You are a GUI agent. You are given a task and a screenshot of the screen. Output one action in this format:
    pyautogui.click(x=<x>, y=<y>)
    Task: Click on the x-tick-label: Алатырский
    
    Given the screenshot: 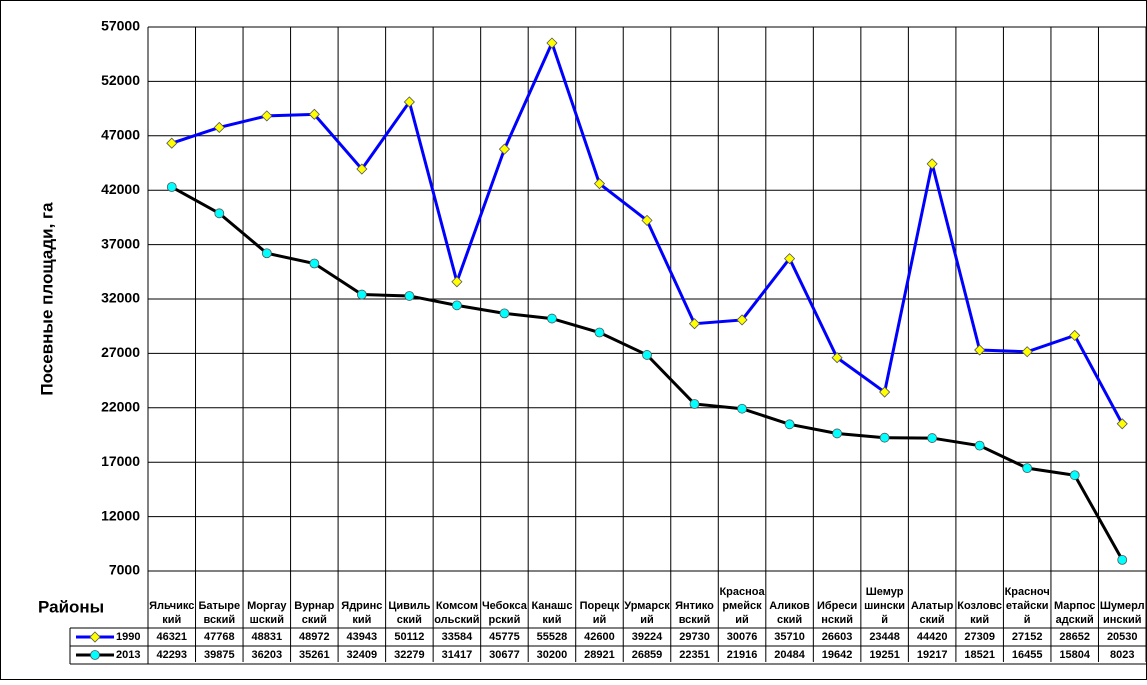 What is the action you would take?
    pyautogui.click(x=932, y=613)
    